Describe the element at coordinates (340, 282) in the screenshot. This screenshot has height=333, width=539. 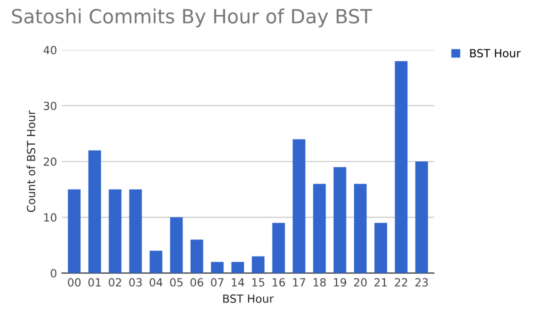
I see `x-tick-label: 19` at that location.